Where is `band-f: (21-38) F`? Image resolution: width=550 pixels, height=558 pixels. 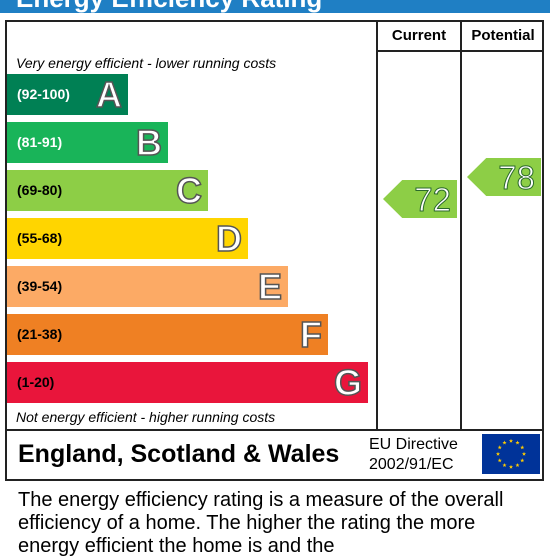
band-f: (21-38) F is located at coordinates (167, 334).